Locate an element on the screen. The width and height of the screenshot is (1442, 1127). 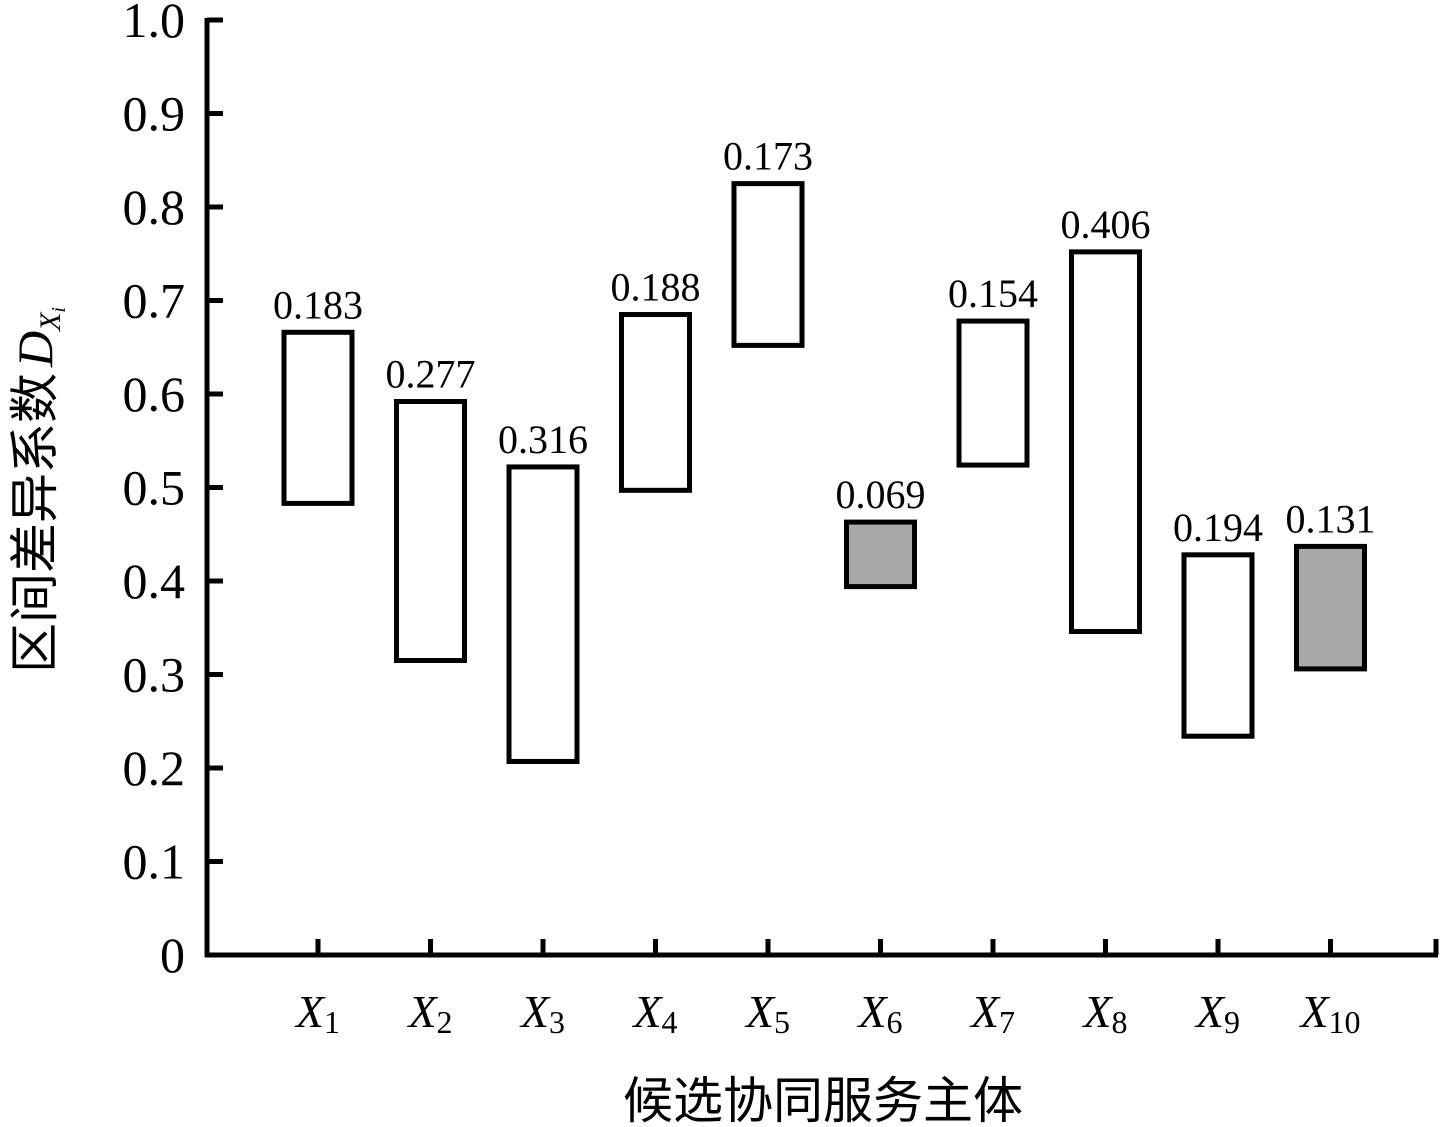
y-tick-label: 0.8 is located at coordinates (154, 207).